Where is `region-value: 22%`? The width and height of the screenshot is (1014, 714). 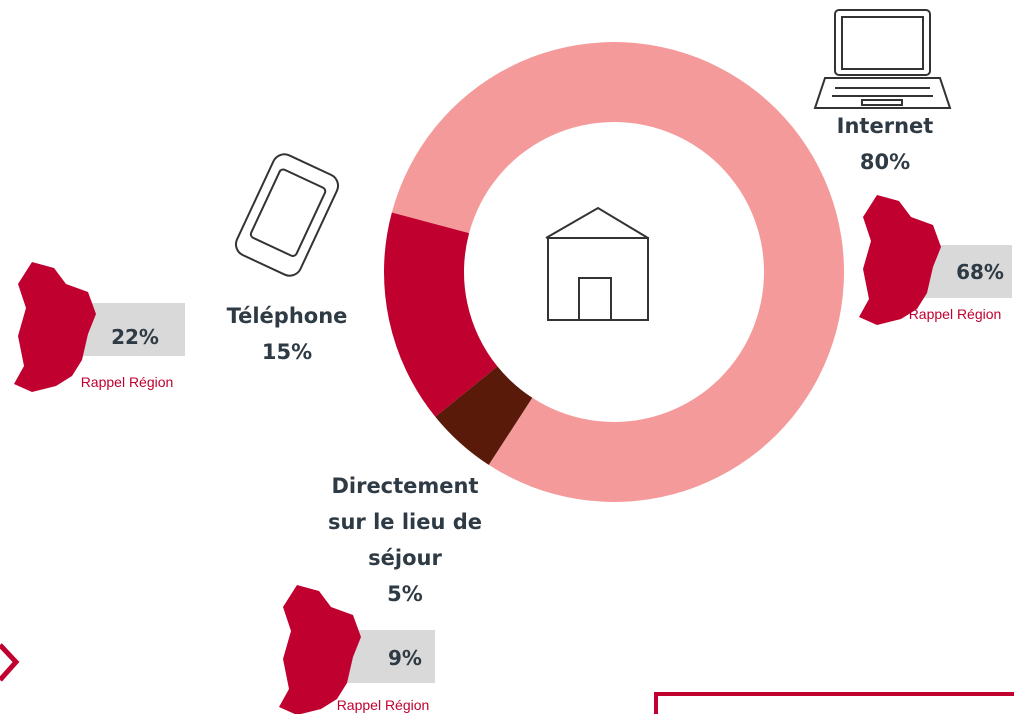 region-value: 22% is located at coordinates (135, 337).